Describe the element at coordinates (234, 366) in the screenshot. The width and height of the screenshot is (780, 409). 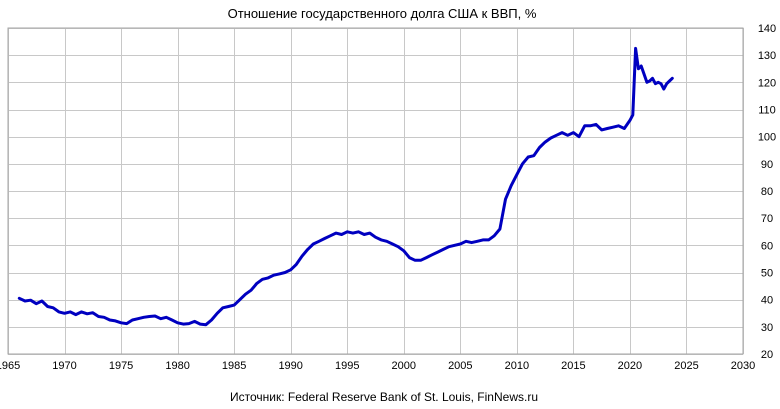
I see `x-tick-label: 1985` at that location.